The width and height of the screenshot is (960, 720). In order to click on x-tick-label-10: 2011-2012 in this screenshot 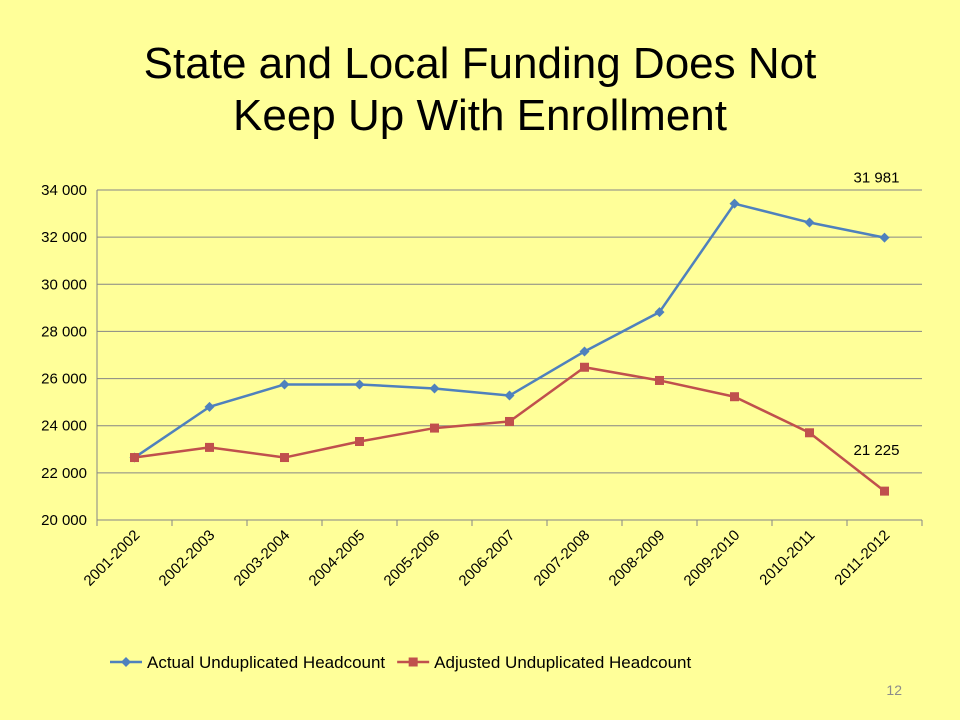, I will do `click(862, 558)`.